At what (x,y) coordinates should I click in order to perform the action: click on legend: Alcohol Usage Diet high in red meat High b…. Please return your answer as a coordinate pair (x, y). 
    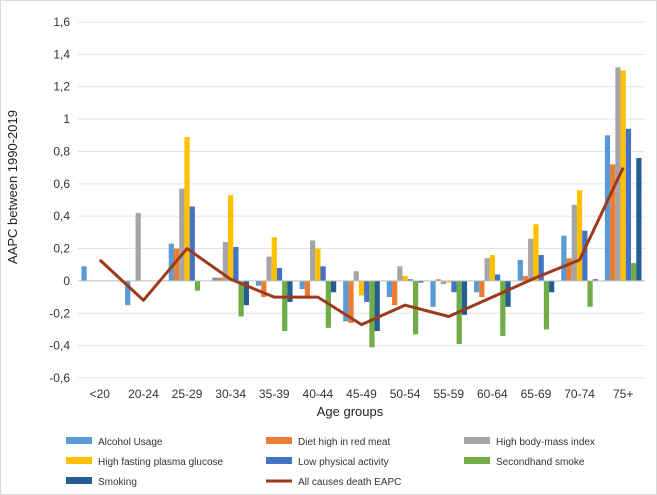
    Looking at the image, I should click on (330, 462).